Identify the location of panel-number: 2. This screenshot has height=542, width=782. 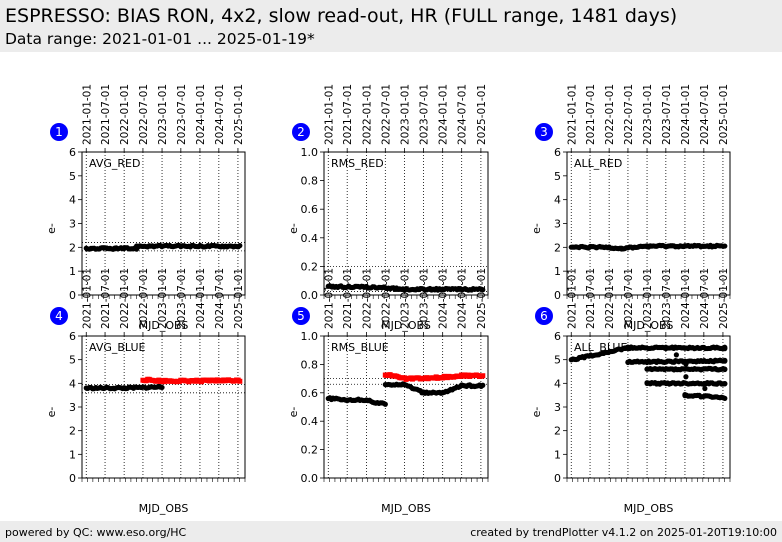
(301, 132).